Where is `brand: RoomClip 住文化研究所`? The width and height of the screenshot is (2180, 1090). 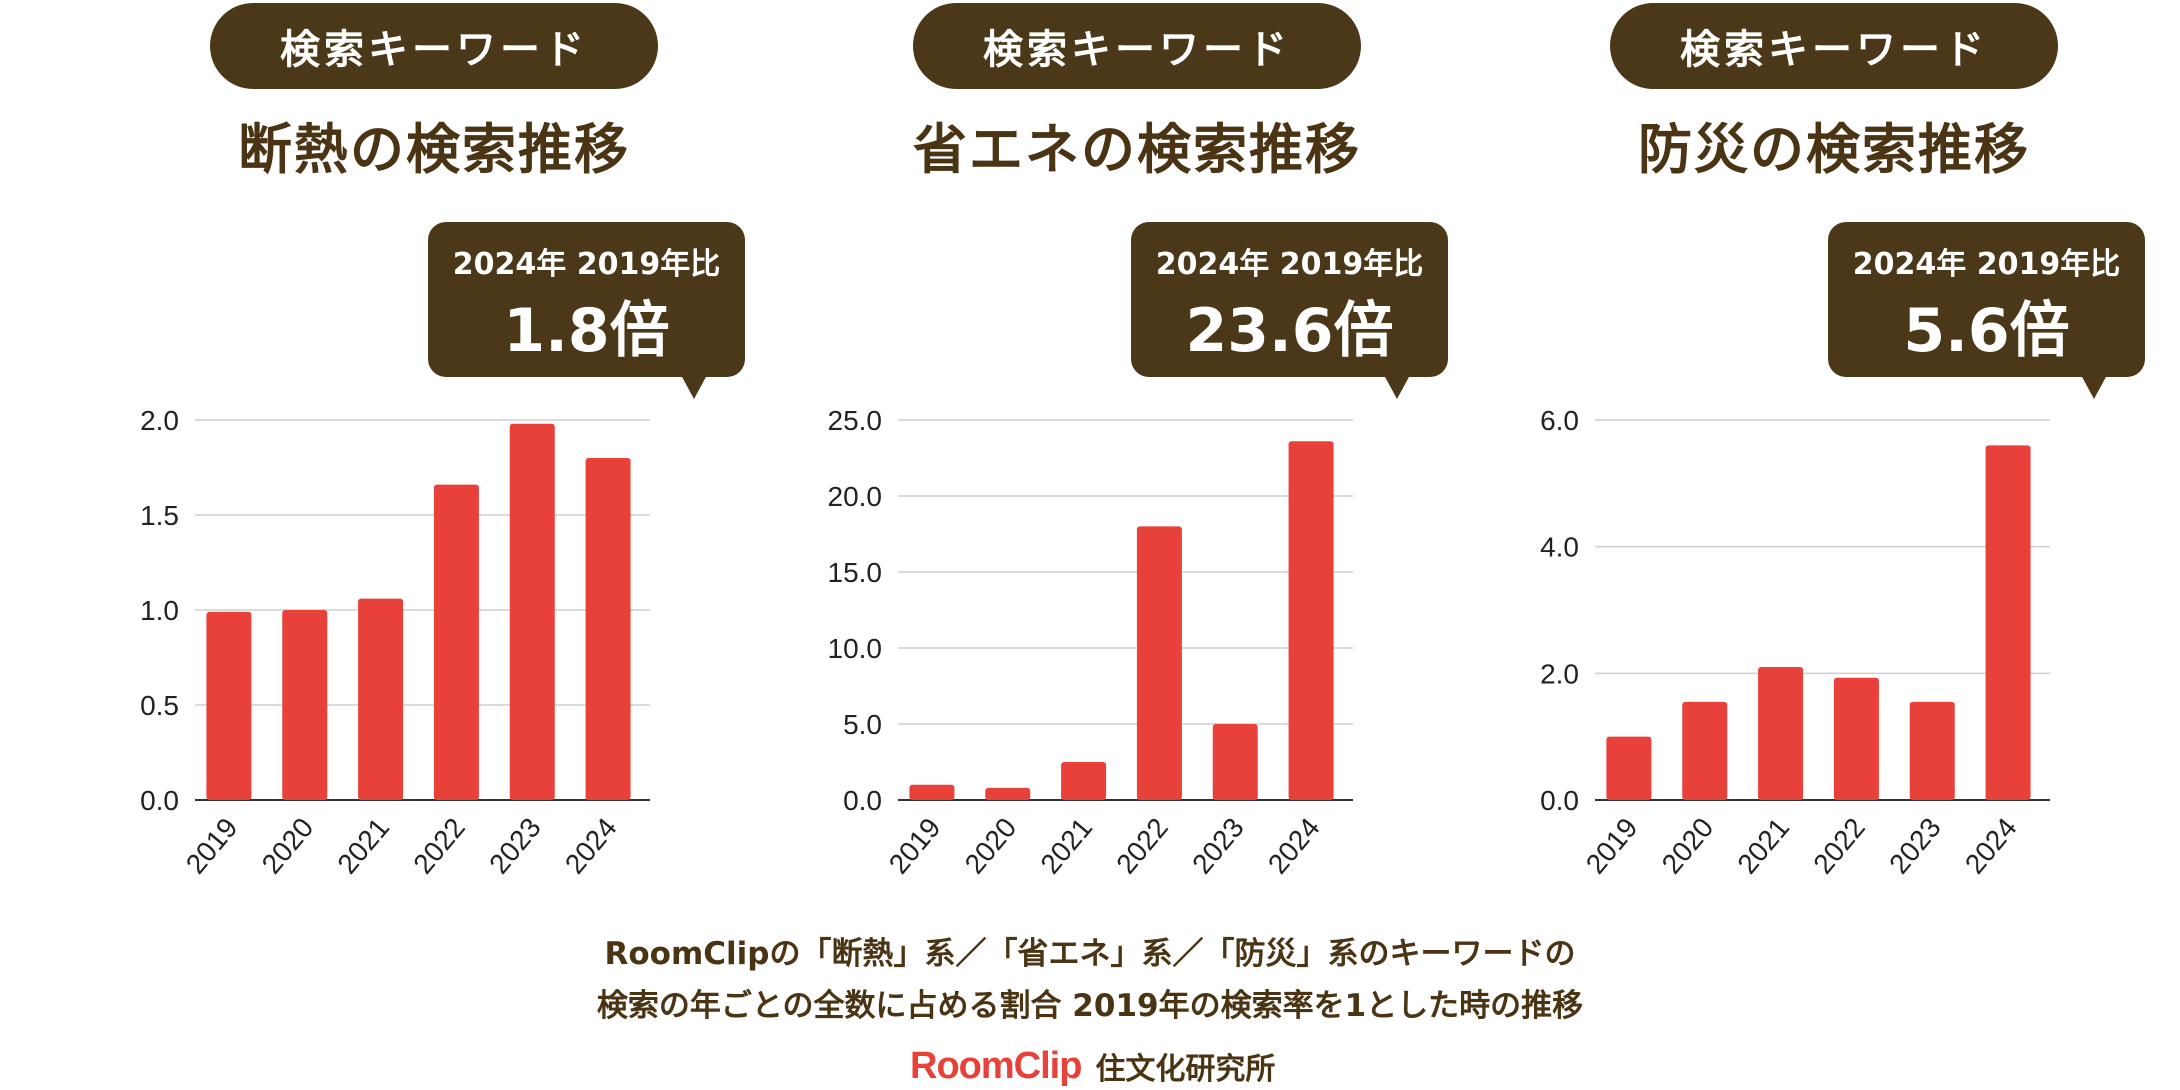 brand: RoomClip 住文化研究所 is located at coordinates (1092, 1066).